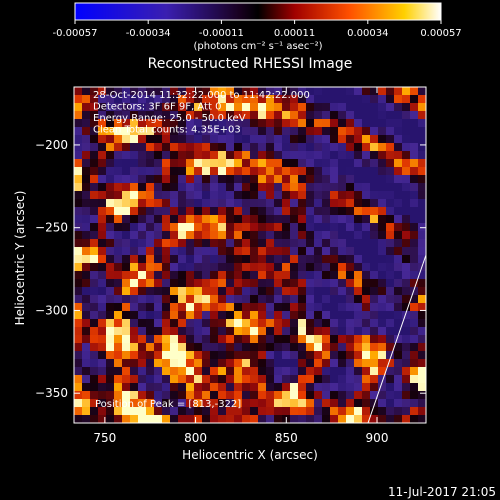 The image size is (500, 500). Describe the element at coordinates (257, 46) in the screenshot. I see `colorbar-unit-label: (photons cm⁻² s⁻¹ asec⁻²)` at that location.